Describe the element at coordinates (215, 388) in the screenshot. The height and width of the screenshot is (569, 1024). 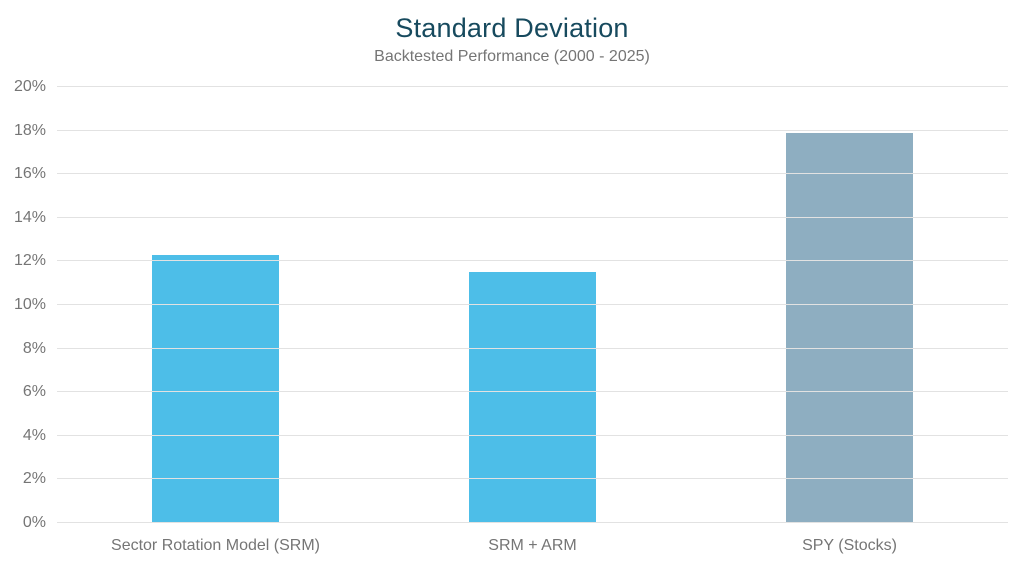
I see `bar-sector-rotation-model-srm` at that location.